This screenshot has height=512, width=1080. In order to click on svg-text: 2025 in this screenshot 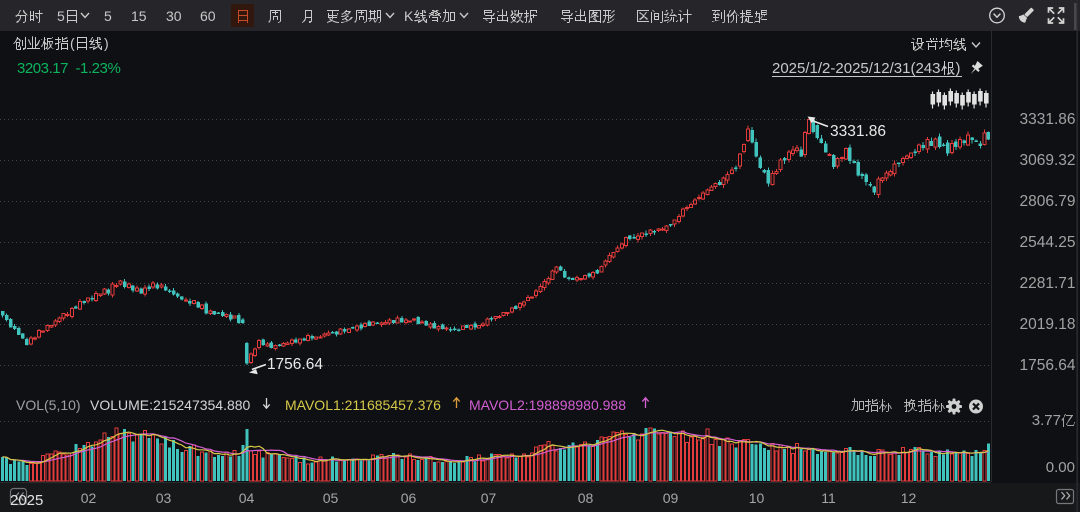, I will do `click(26, 500)`.